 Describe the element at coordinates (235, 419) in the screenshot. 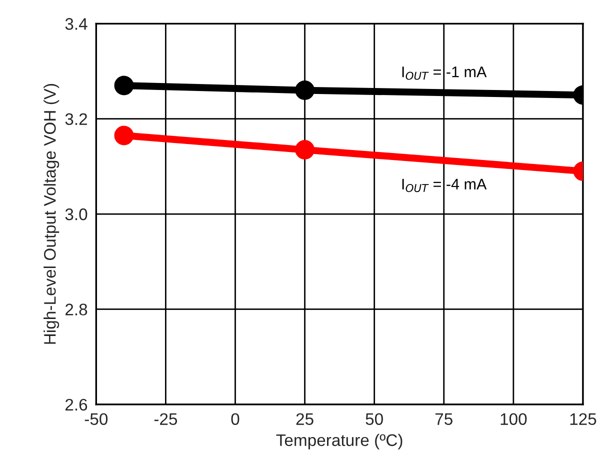

I see `x-tick-label: 0` at that location.